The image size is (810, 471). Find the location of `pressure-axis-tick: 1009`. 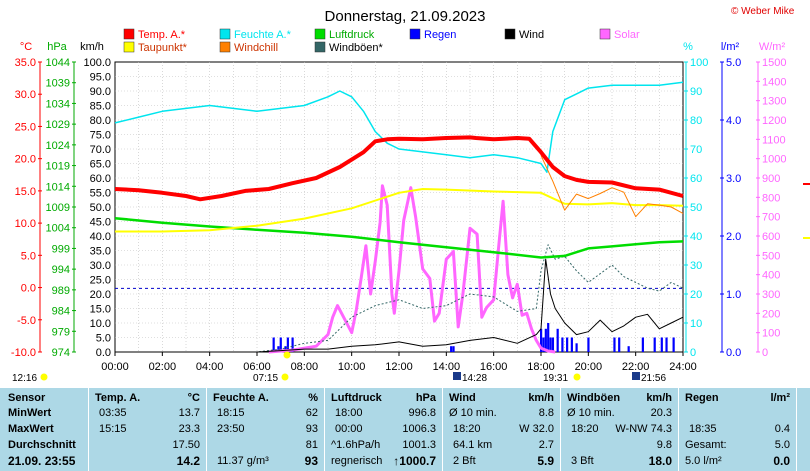

pressure-axis-tick: 1009 is located at coordinates (58, 208).